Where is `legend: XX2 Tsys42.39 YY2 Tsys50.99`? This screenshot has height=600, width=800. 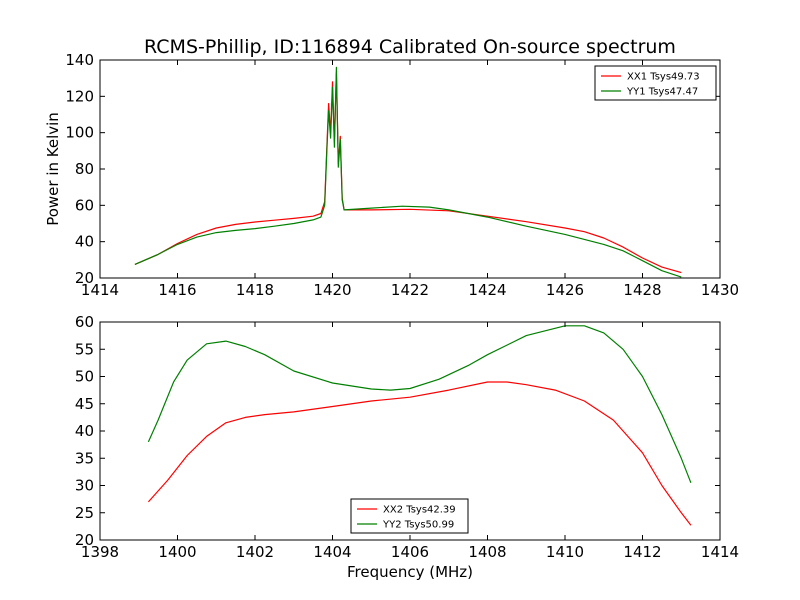 legend: XX2 Tsys42.39 YY2 Tsys50.99 is located at coordinates (409, 516).